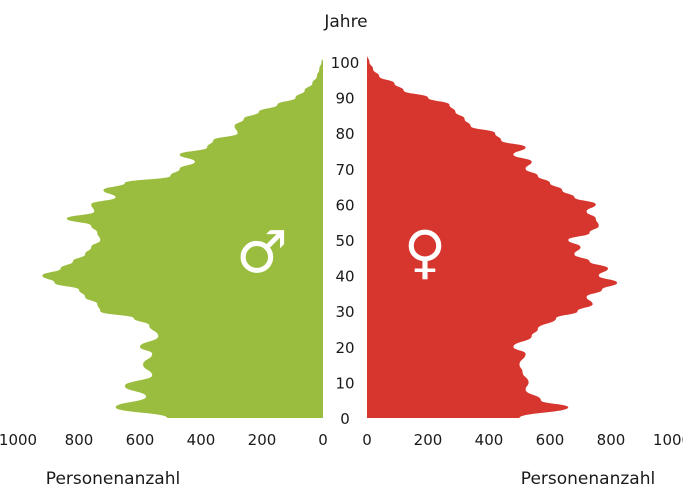 The width and height of the screenshot is (683, 489). I want to click on x-tick-label-left: 600, so click(140, 440).